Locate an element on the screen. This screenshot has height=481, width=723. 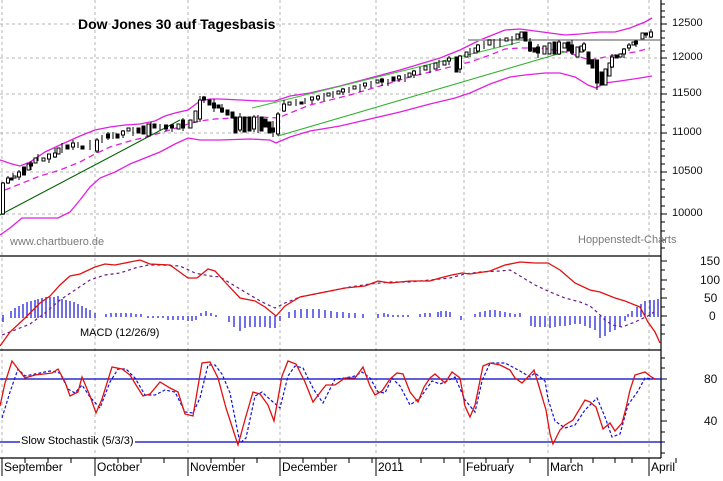
month-label-2011: 2011 is located at coordinates (391, 467).